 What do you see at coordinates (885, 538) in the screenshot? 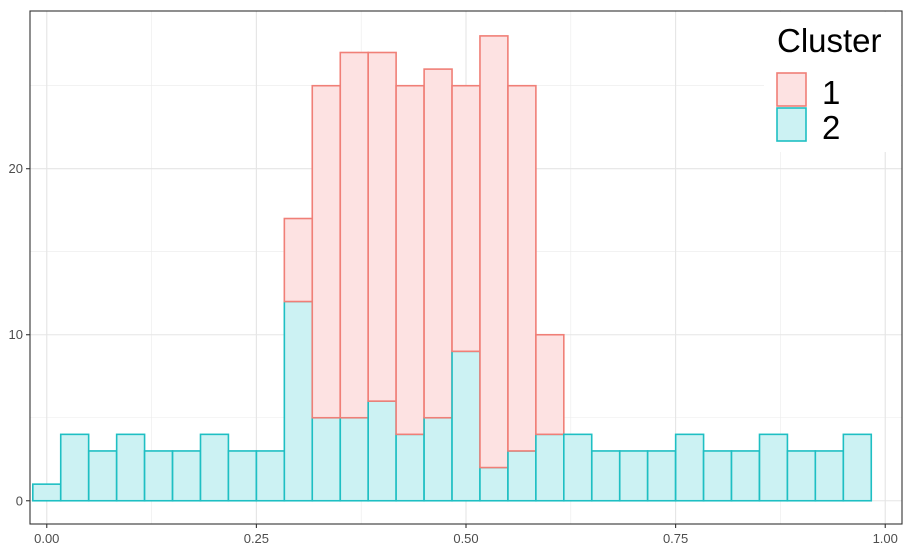
I see `x-tick-label: 1.00` at bounding box center [885, 538].